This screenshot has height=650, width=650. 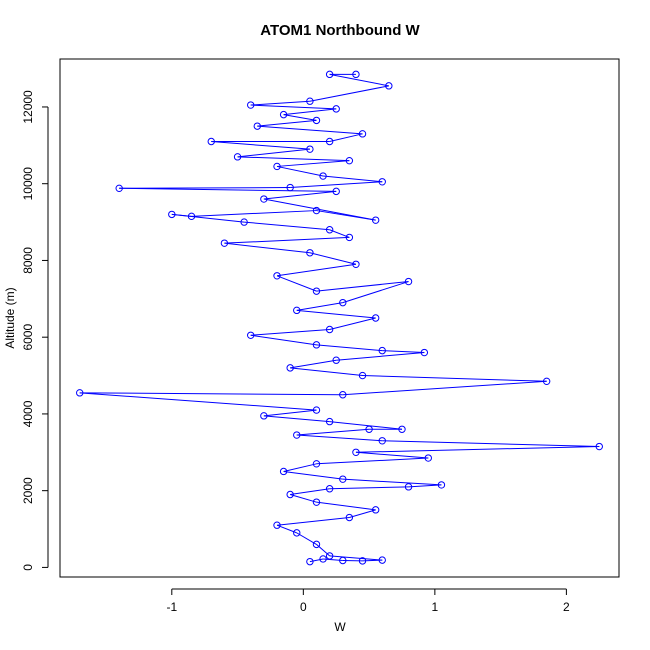 What do you see at coordinates (340, 627) in the screenshot?
I see `x-axis-label: W` at bounding box center [340, 627].